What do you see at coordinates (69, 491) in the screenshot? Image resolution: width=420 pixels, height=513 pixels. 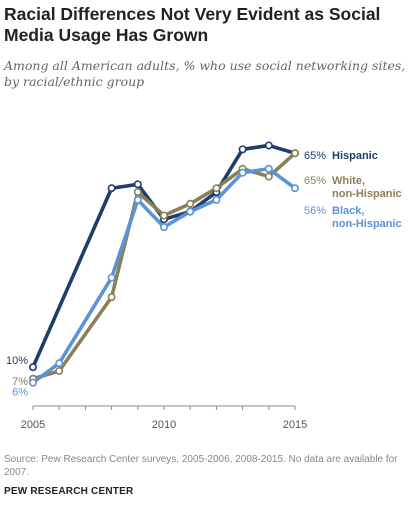 I see `brand-label: PEW RESEARCH CENTER` at bounding box center [69, 491].